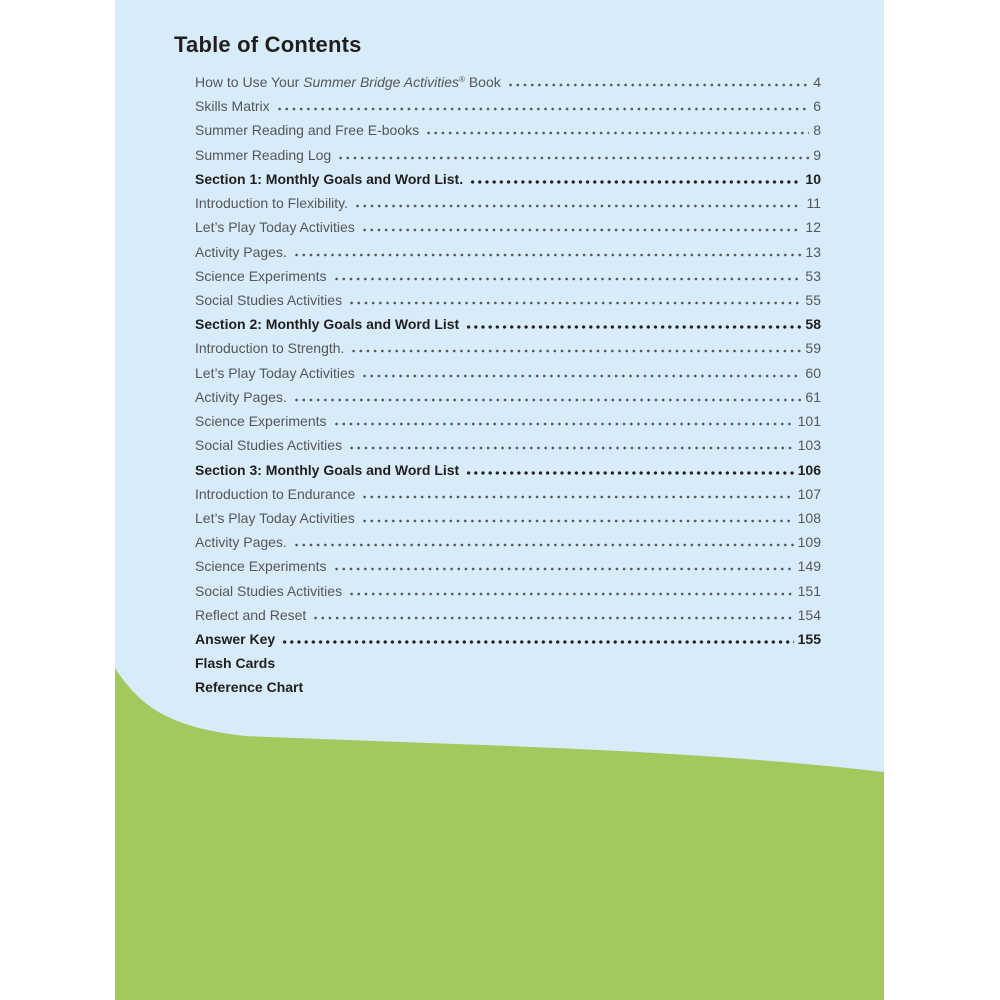 The width and height of the screenshot is (1000, 1000). I want to click on toc-page-number: 155, so click(809, 639).